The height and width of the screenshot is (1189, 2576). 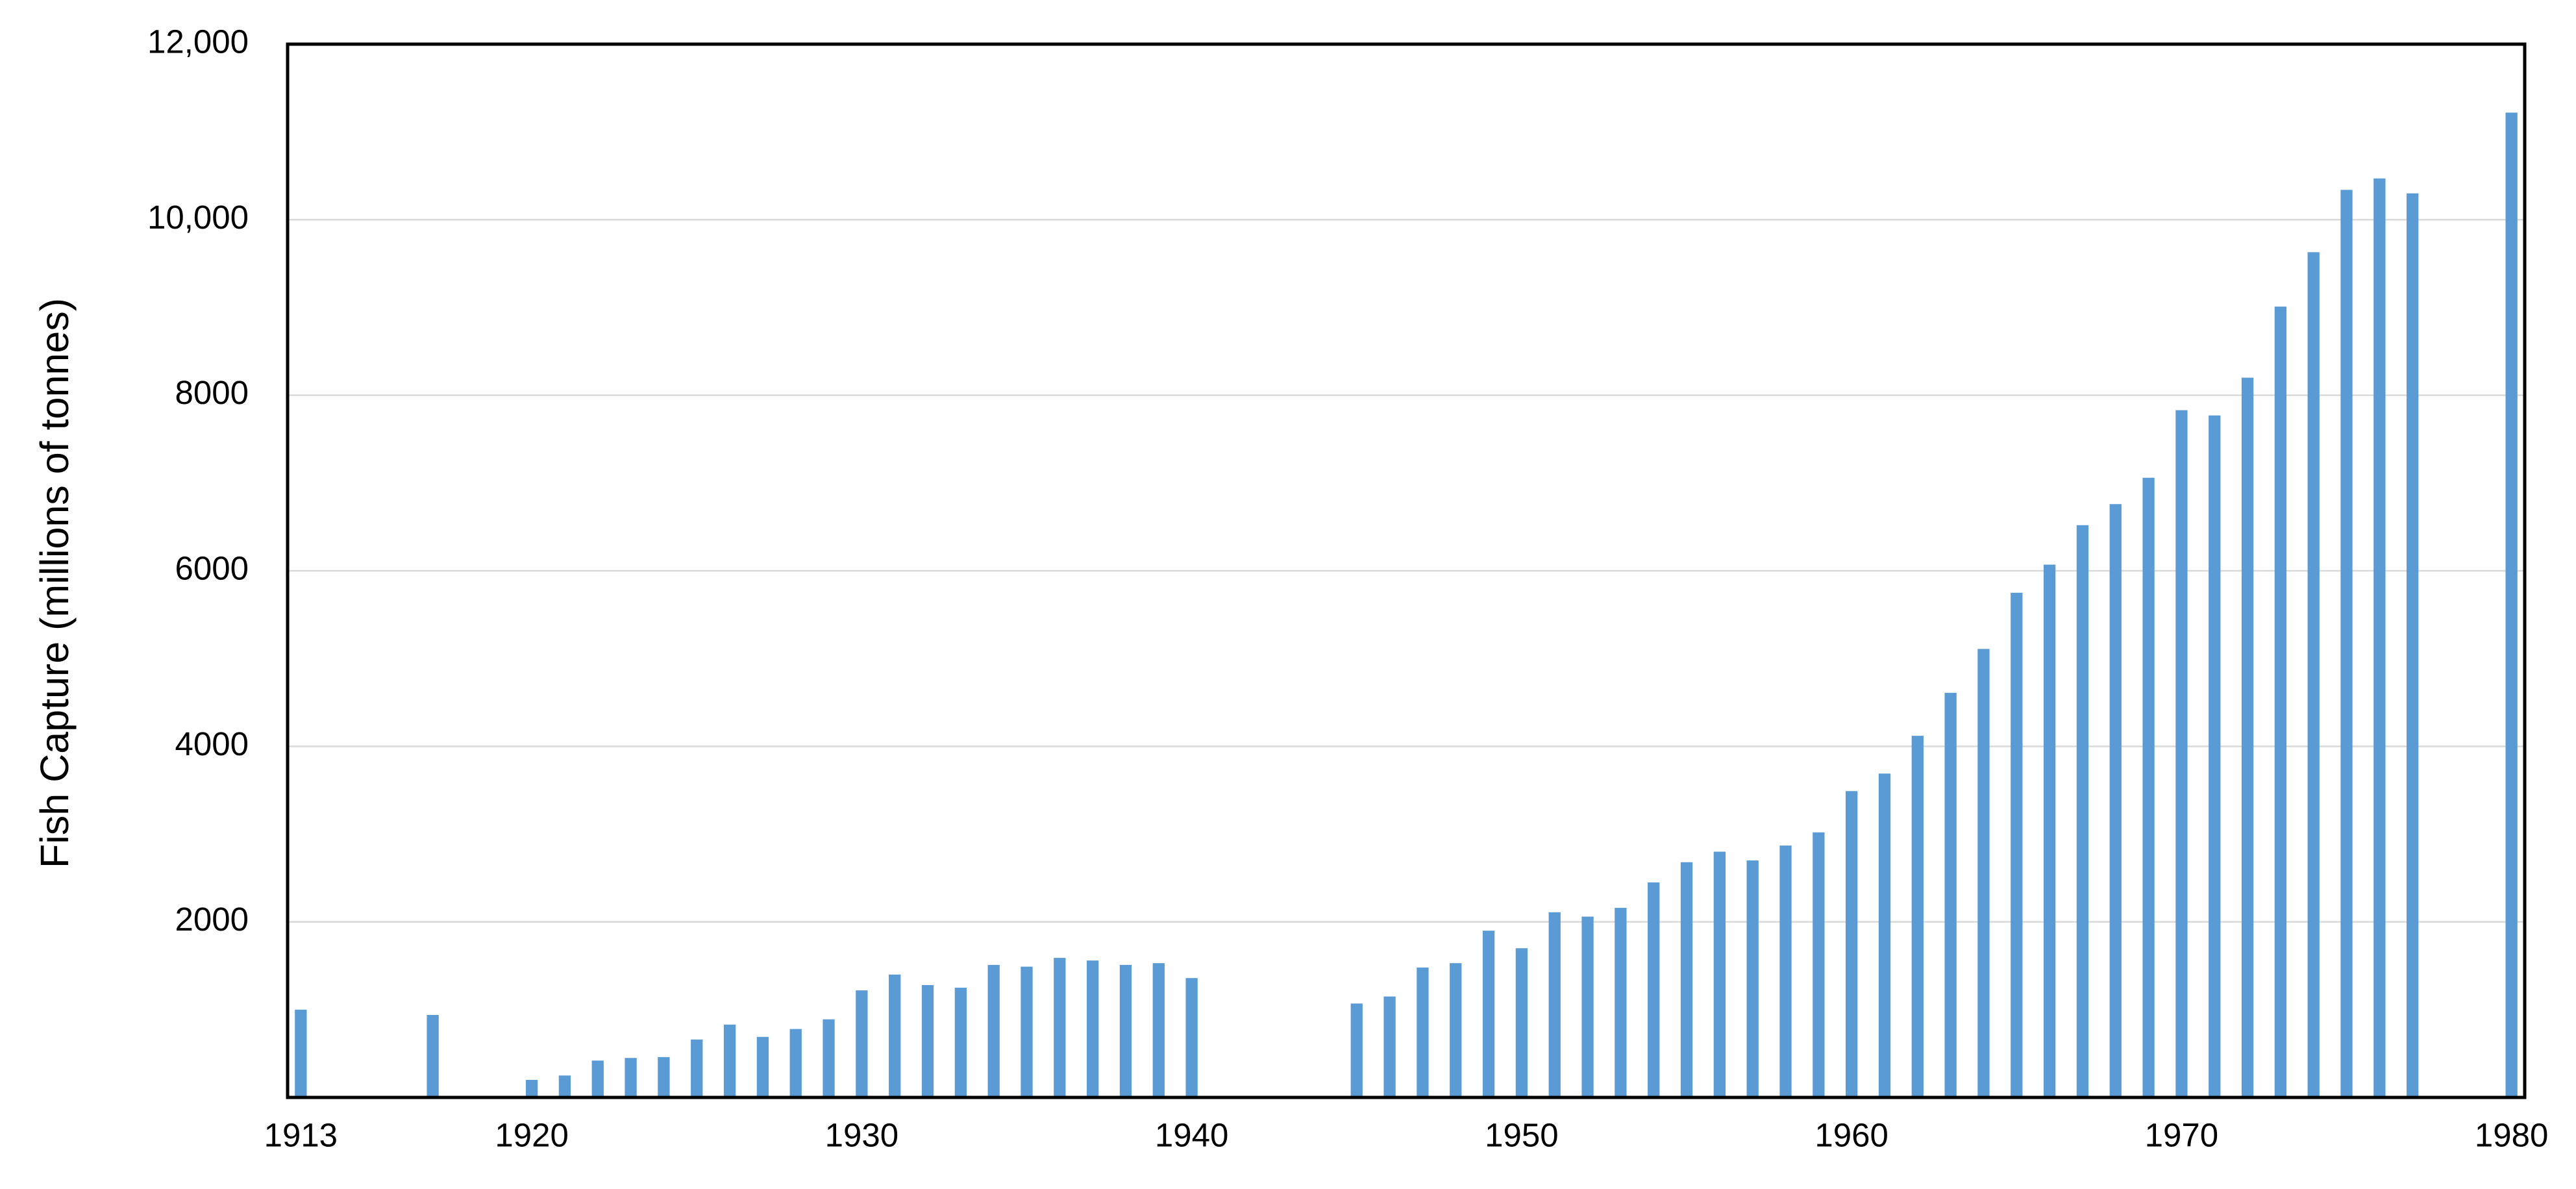 What do you see at coordinates (2511, 1134) in the screenshot?
I see `x-tick-label: 1980` at bounding box center [2511, 1134].